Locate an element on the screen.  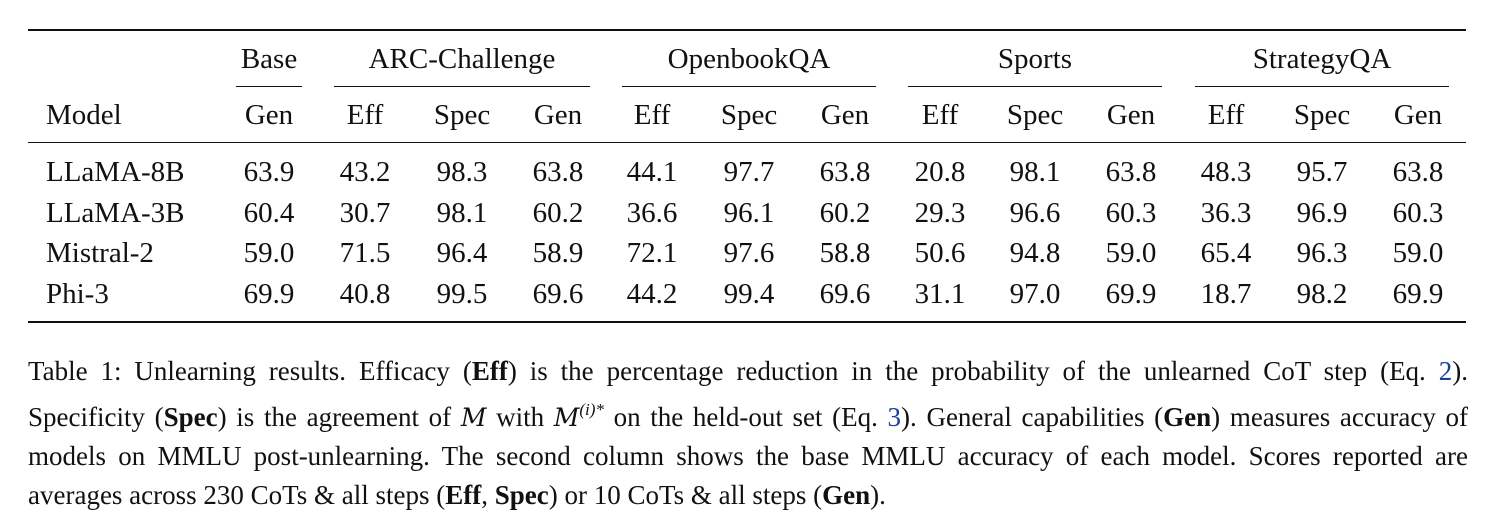
score-cell: 60.4 is located at coordinates (269, 213).